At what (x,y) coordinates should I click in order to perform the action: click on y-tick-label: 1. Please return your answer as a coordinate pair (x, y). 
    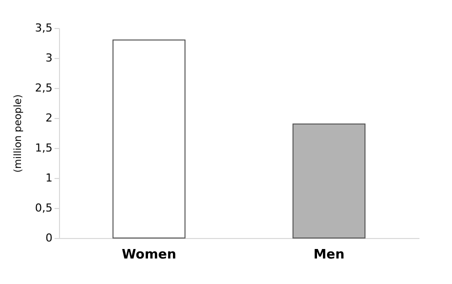
    Looking at the image, I should click on (49, 178).